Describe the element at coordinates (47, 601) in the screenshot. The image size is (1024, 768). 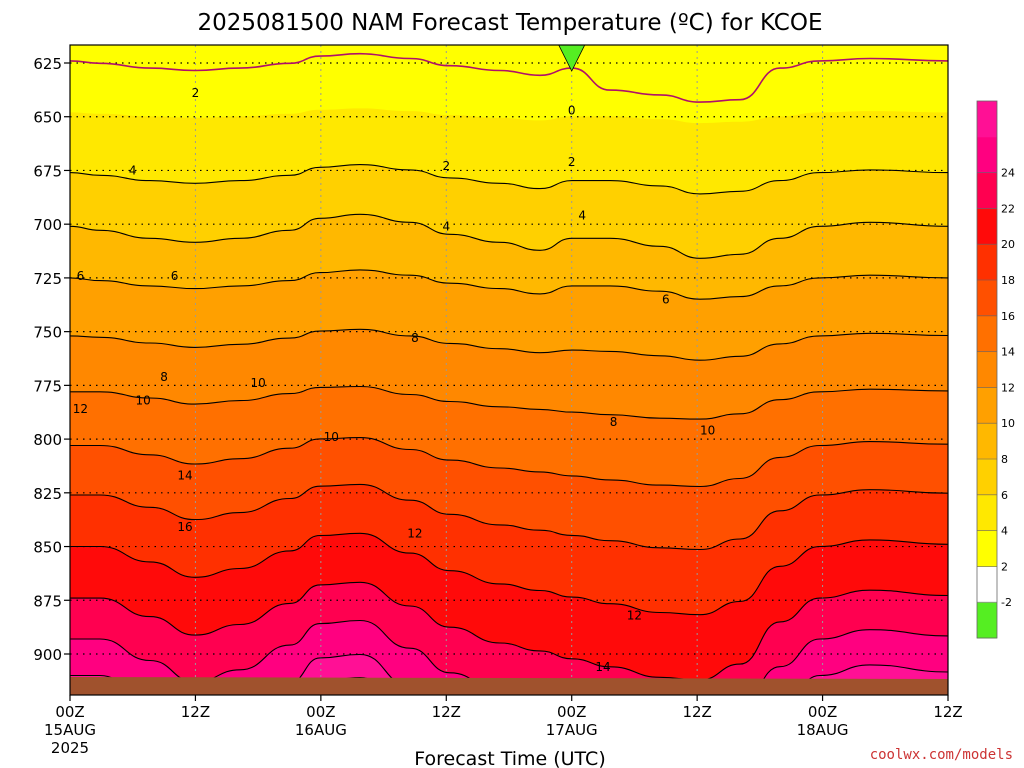
I see `y-tick-label: 875` at that location.